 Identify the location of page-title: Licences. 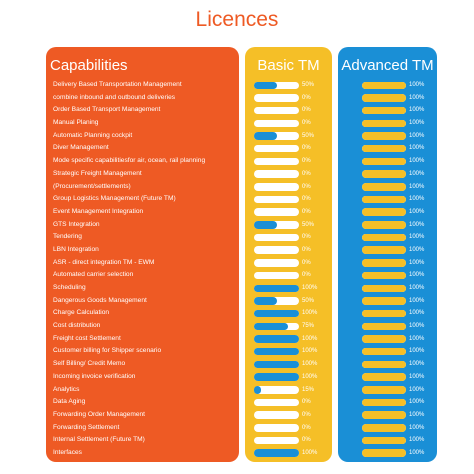
(237, 19).